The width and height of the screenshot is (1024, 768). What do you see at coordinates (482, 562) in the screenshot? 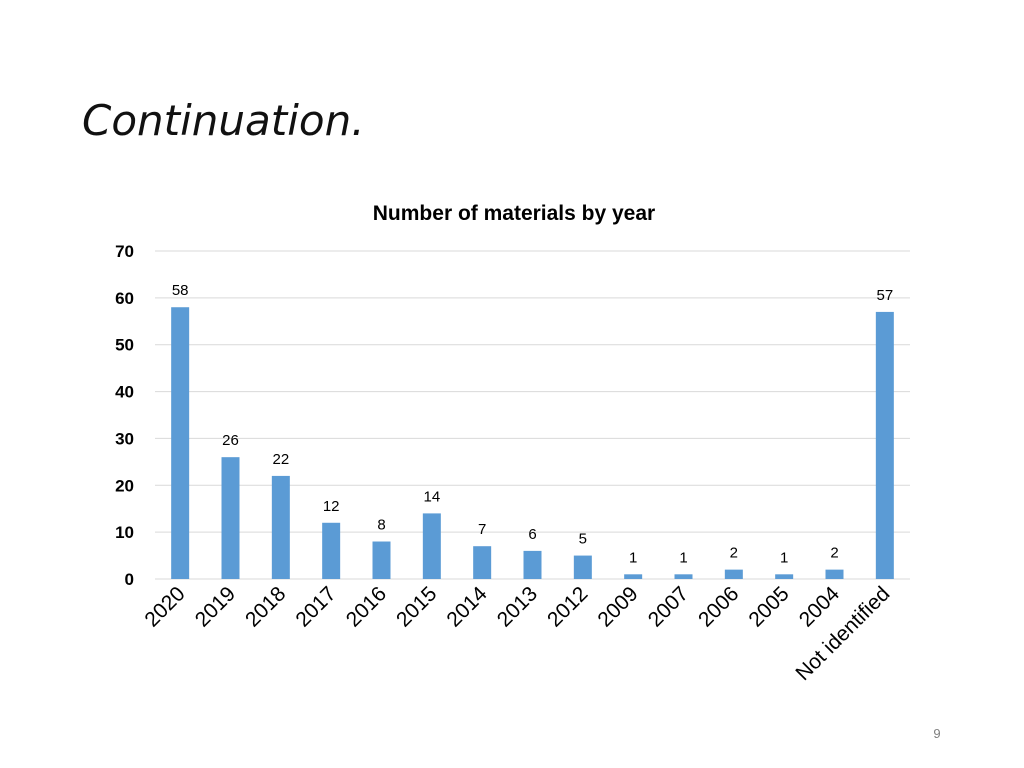
I see `bar-2014` at bounding box center [482, 562].